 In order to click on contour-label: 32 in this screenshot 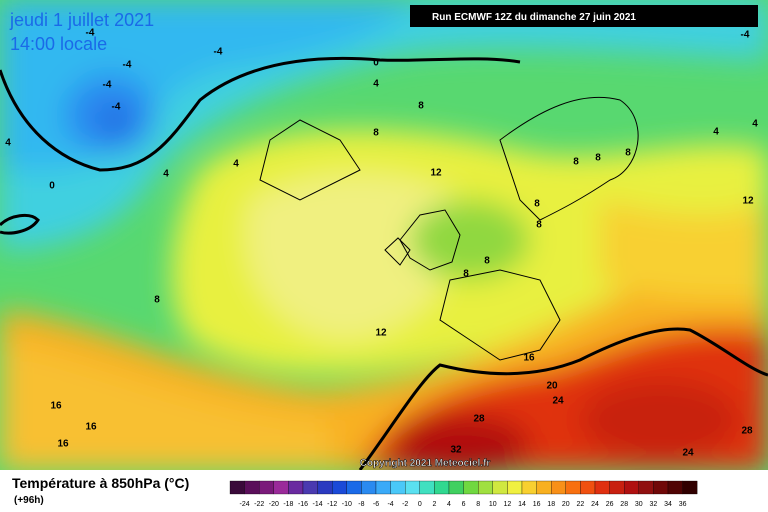, I will do `click(456, 450)`.